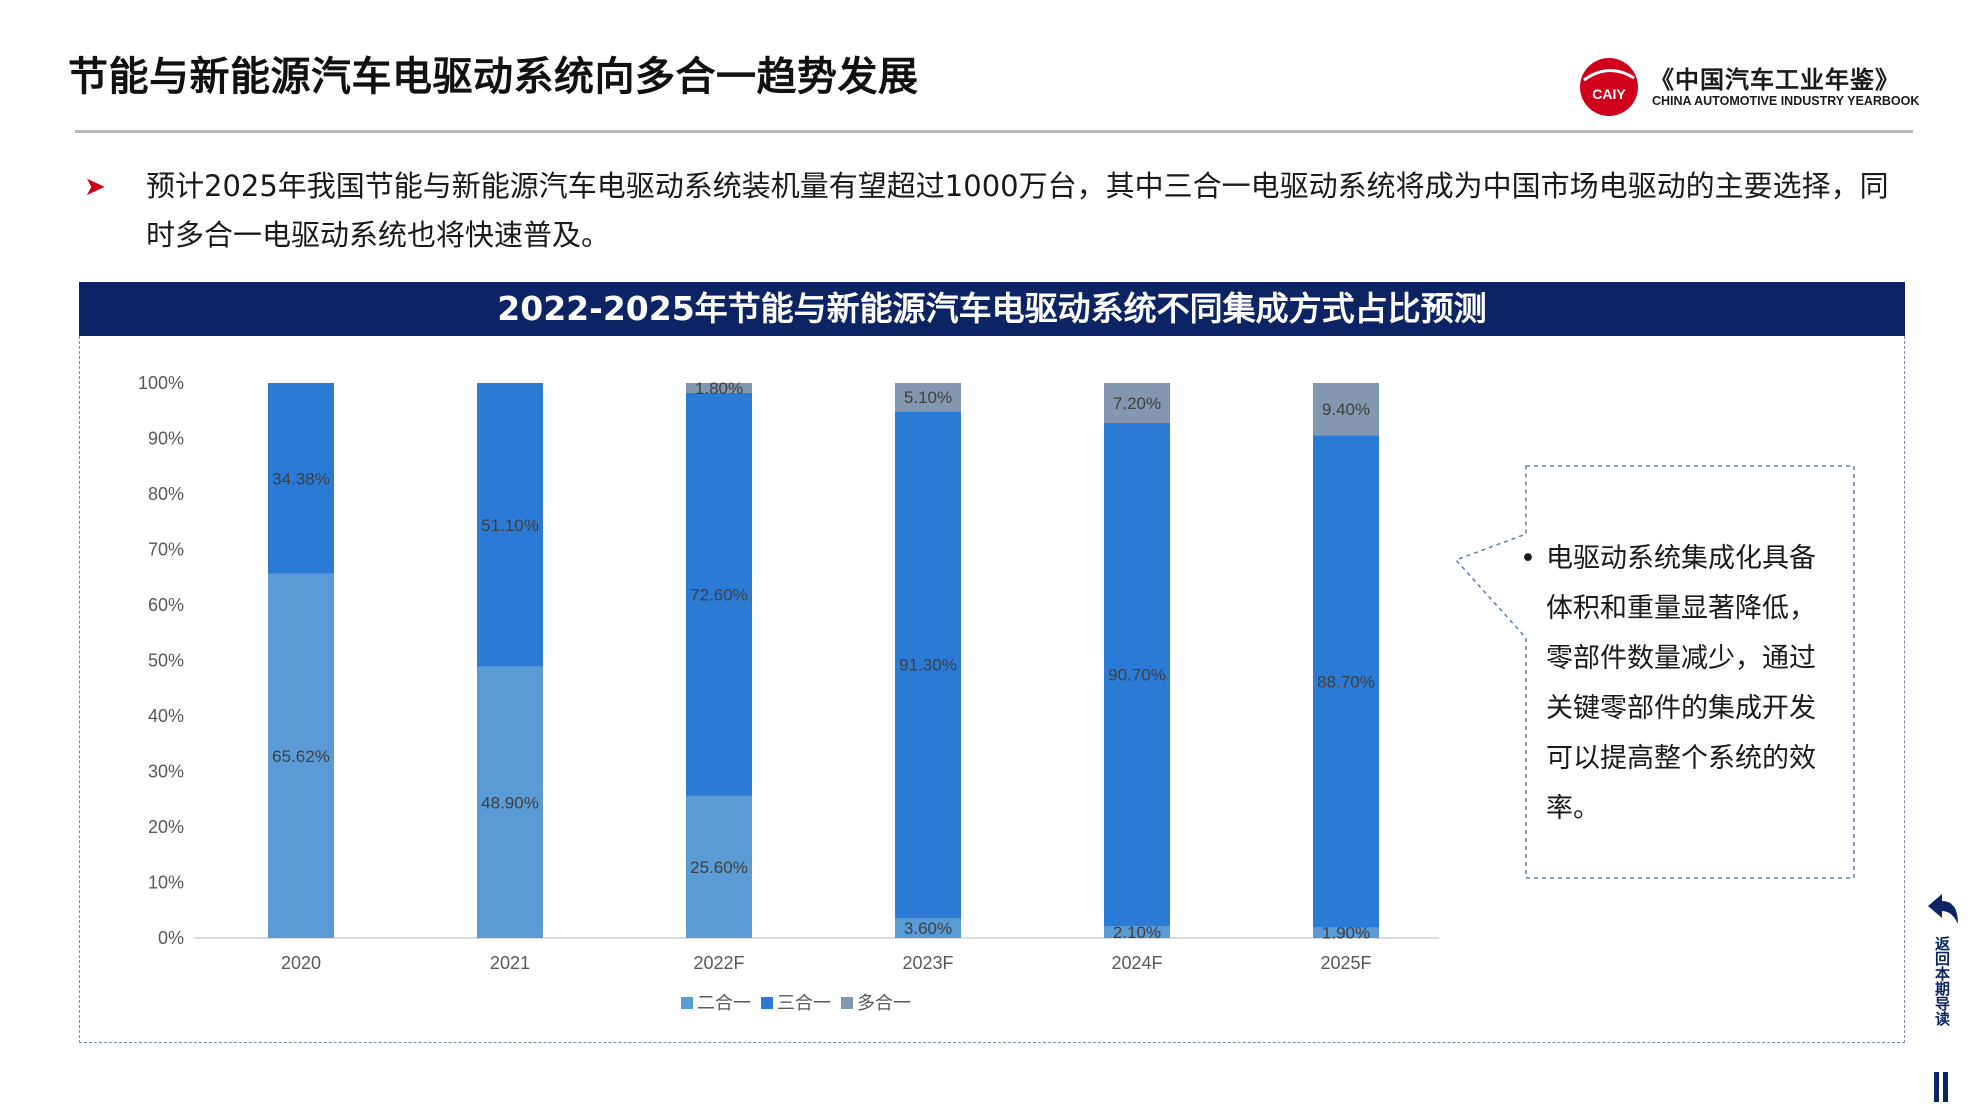 This screenshot has height=1110, width=1973. I want to click on data-label: 88.70%, so click(1346, 681).